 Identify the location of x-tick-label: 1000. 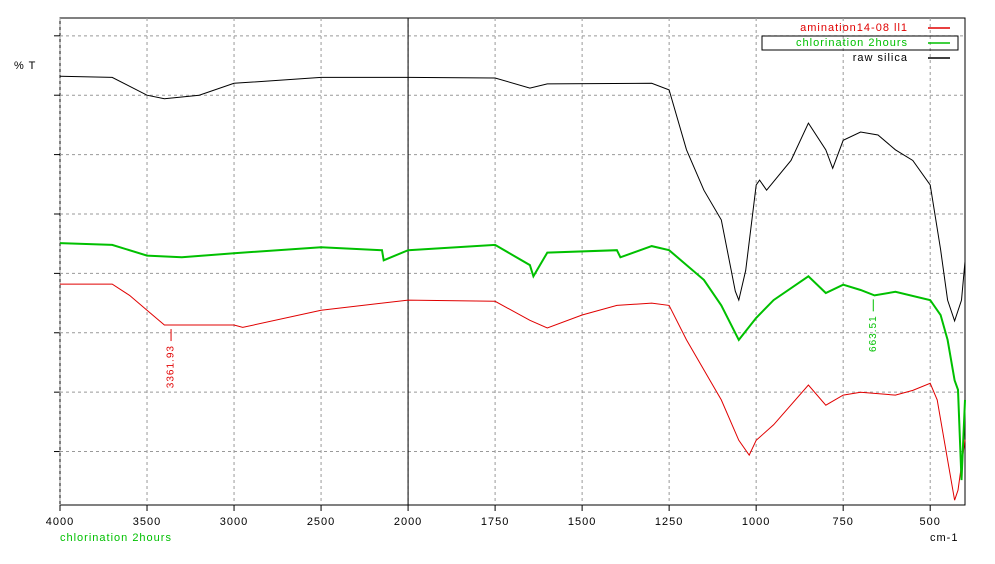
(756, 522).